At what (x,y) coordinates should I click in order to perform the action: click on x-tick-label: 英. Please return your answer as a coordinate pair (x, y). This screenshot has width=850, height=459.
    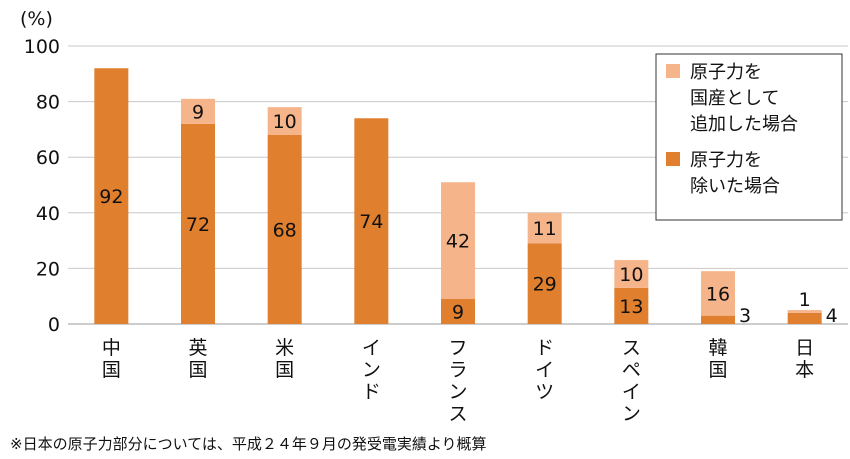
    Looking at the image, I should click on (197, 348).